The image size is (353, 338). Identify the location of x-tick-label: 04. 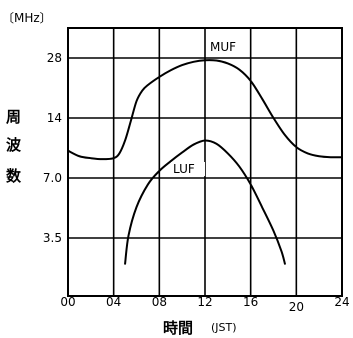
(113, 302).